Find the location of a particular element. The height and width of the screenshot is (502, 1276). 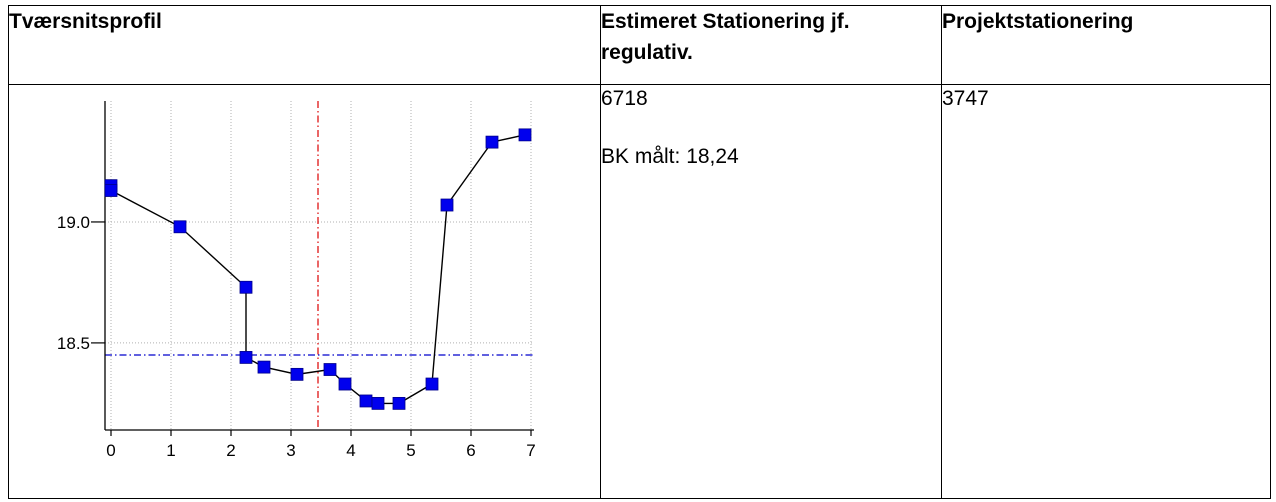

x-tick-label: 2 is located at coordinates (230, 450).